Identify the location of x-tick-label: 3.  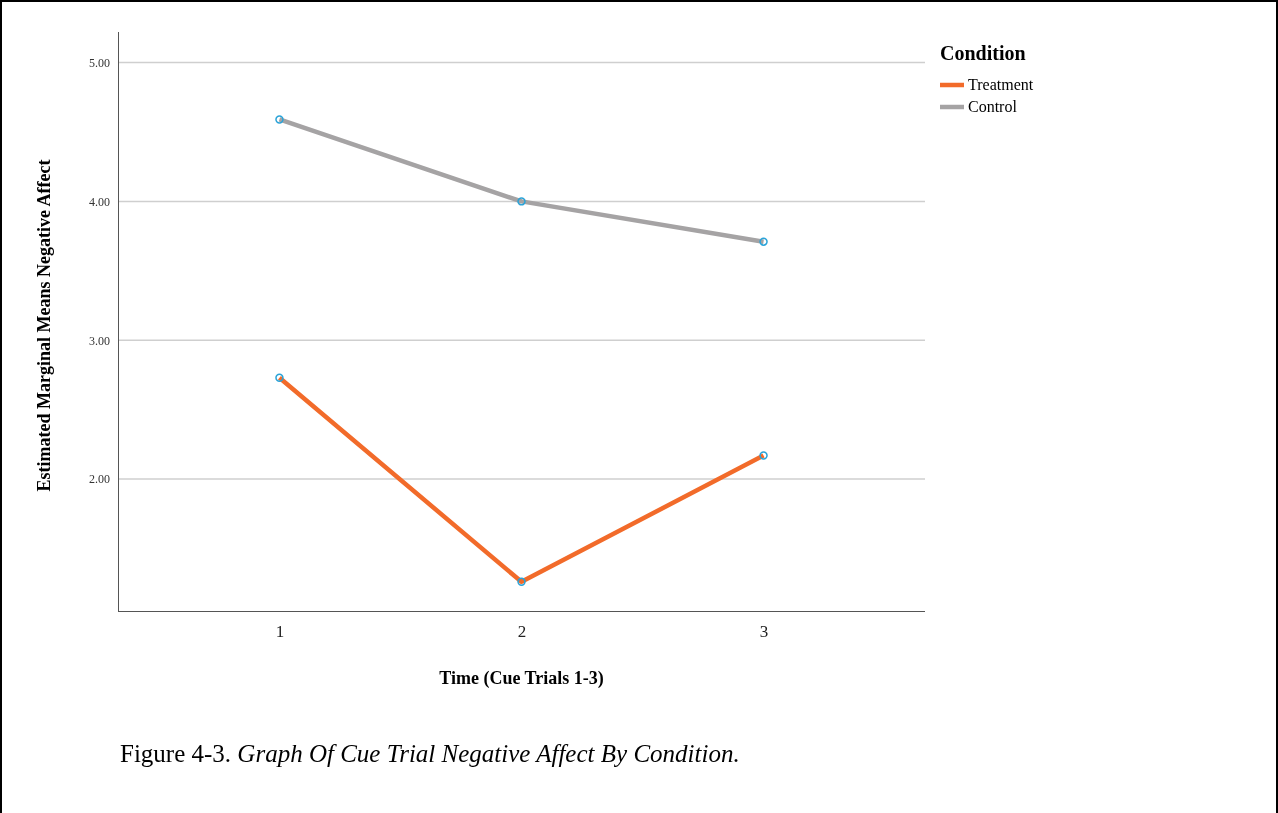
(764, 632).